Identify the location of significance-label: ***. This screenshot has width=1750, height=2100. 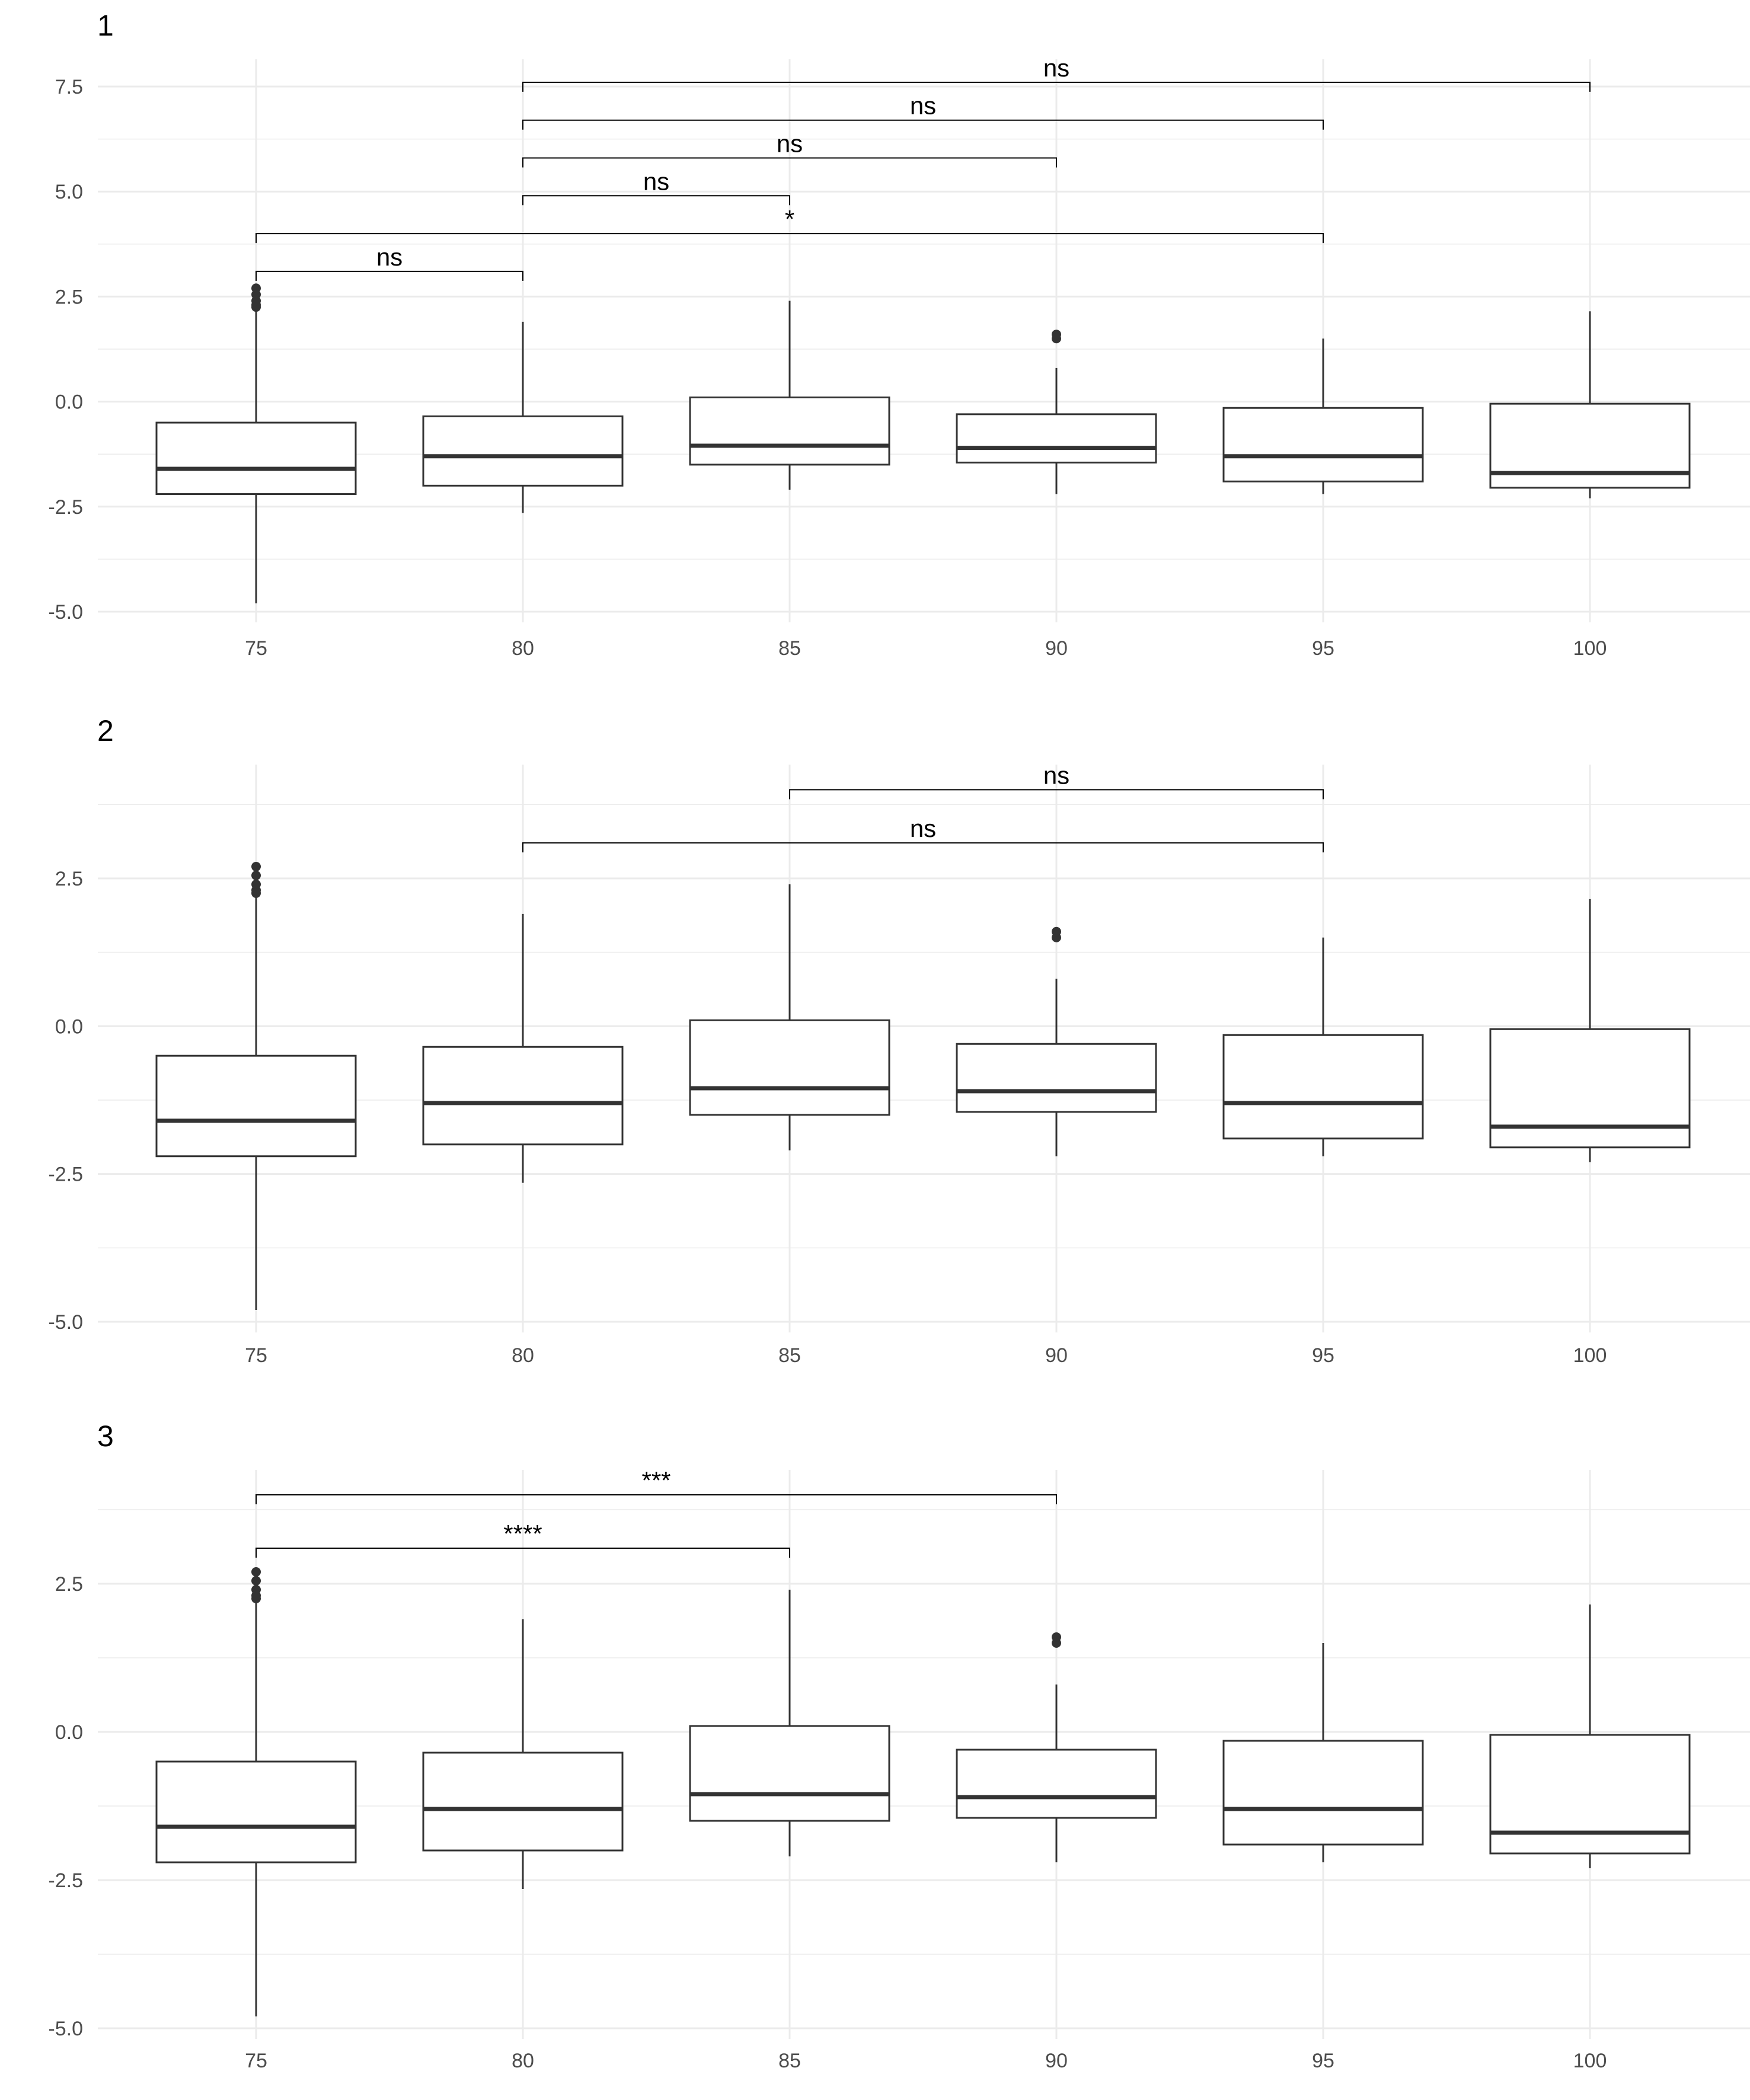
(656, 1480).